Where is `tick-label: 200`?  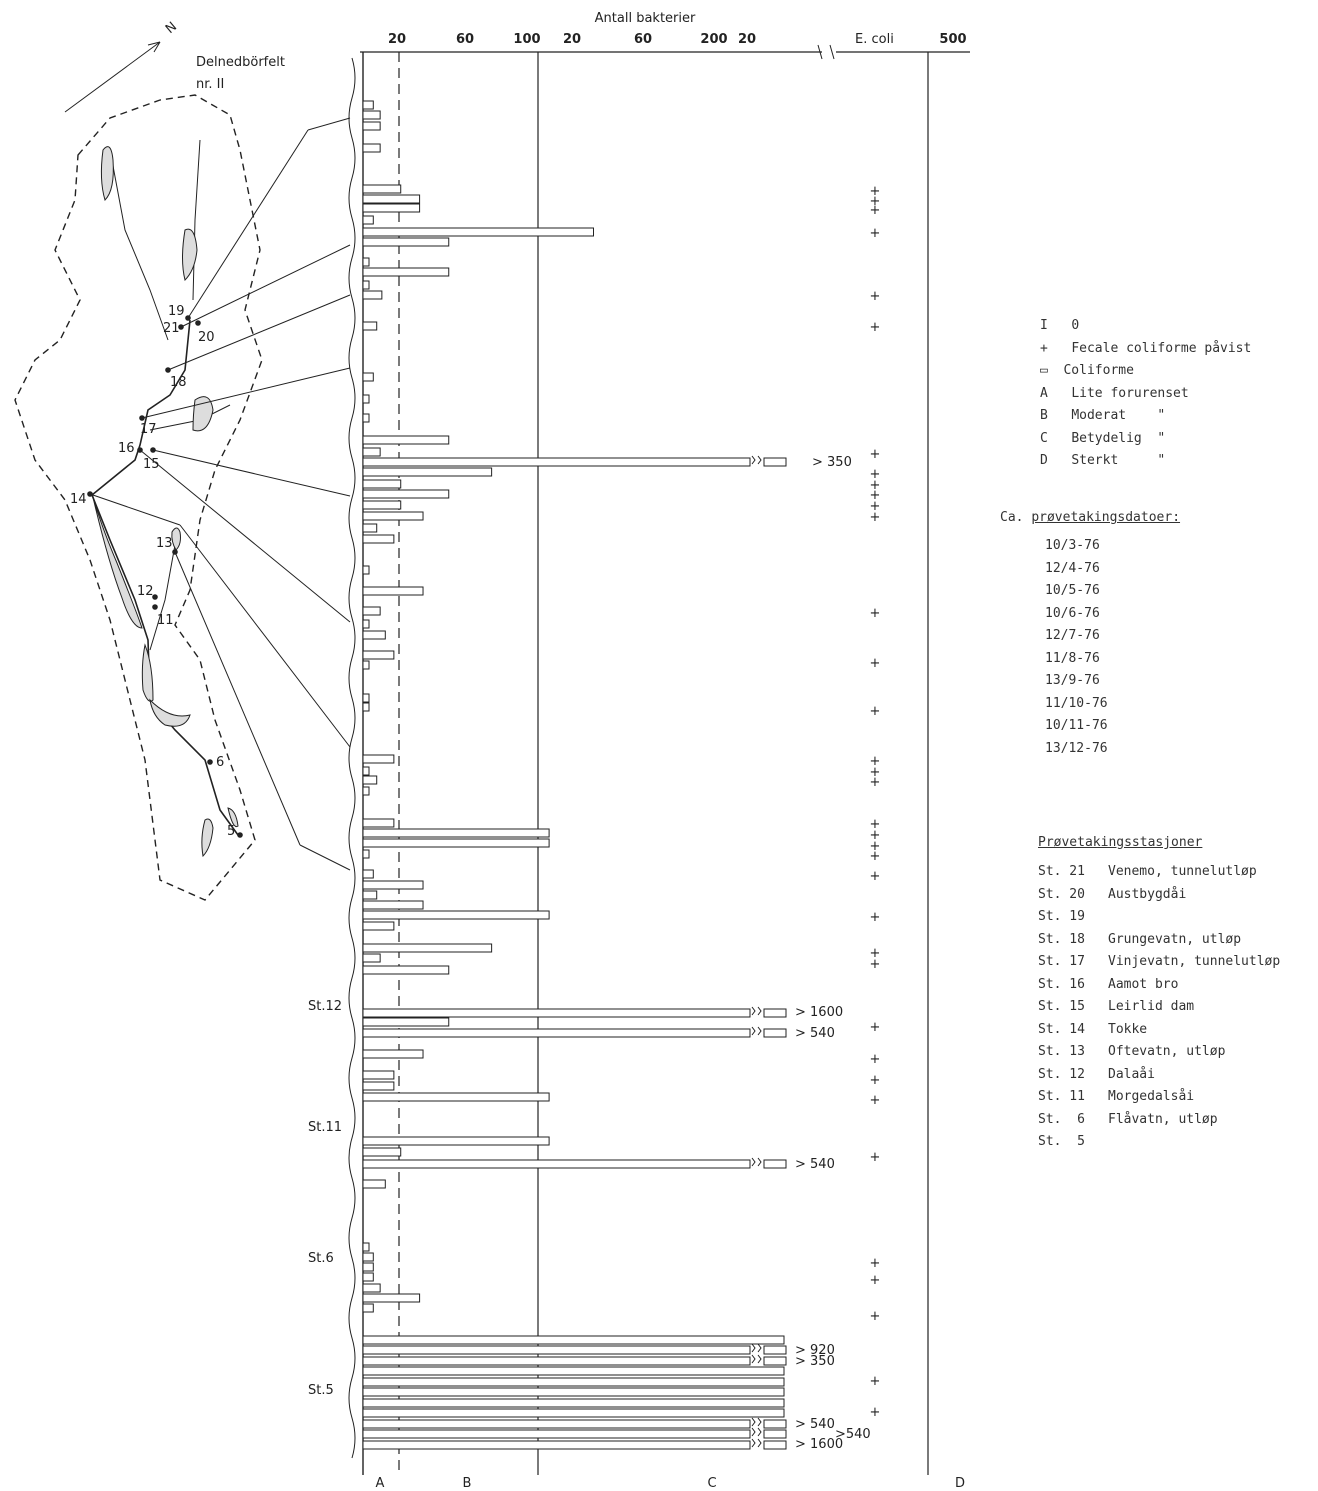
tick-label: 200 is located at coordinates (713, 39).